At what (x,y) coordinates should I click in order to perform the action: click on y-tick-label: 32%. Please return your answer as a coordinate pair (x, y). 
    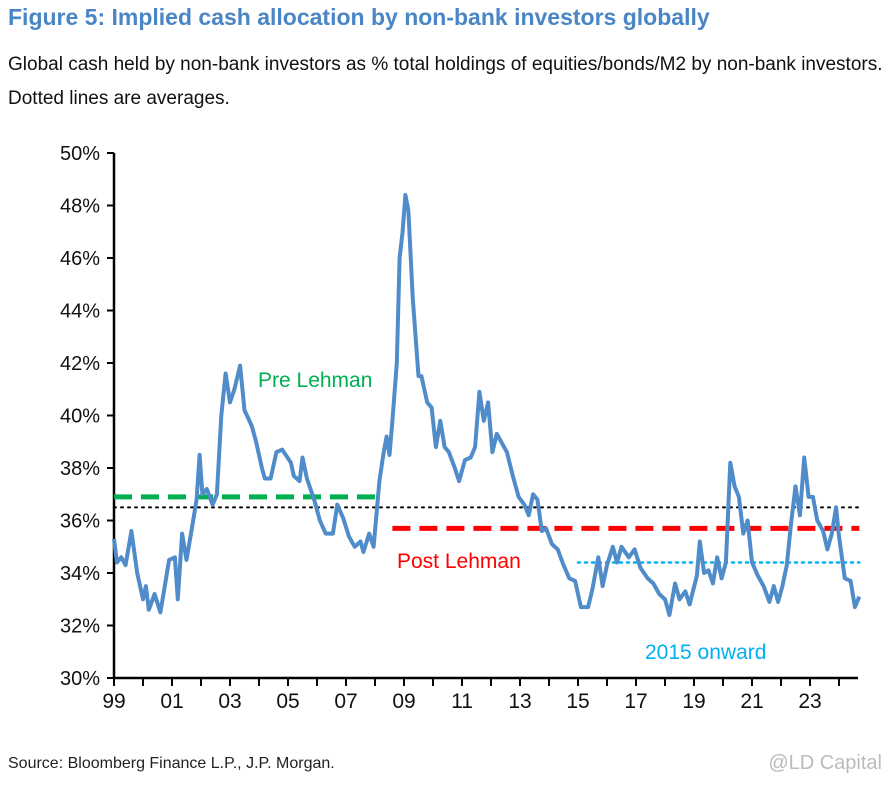
    Looking at the image, I should click on (80, 627).